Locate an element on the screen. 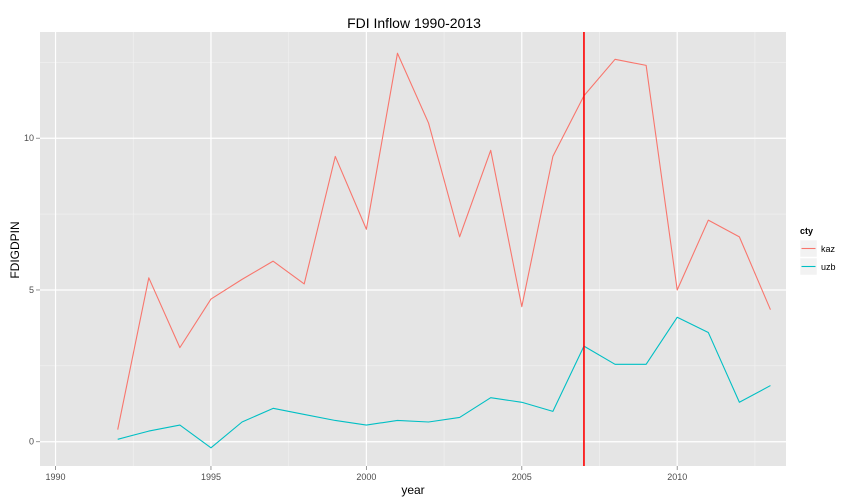 This screenshot has width=864, height=504. legend-title: cty is located at coordinates (806, 231).